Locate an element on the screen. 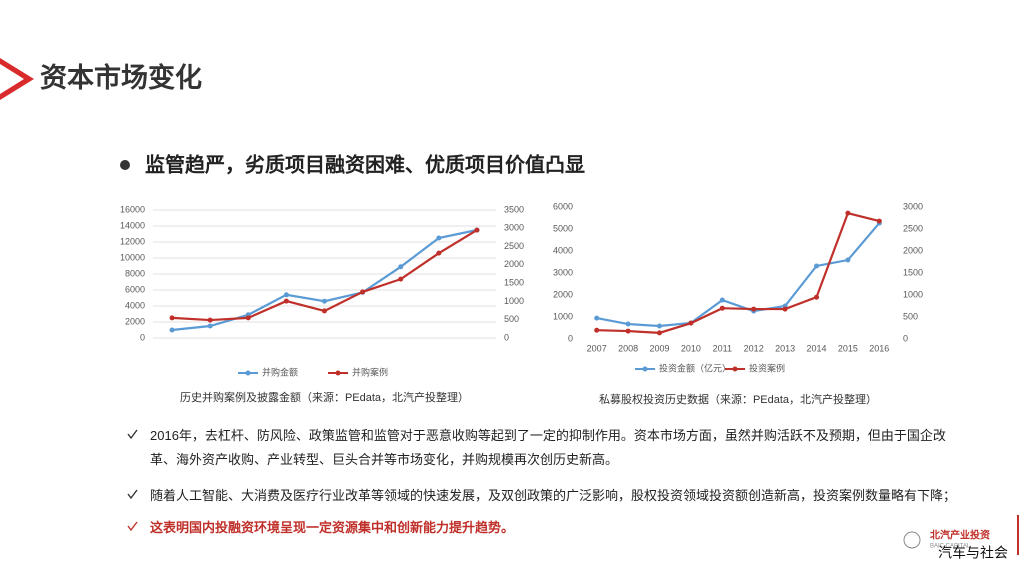 This screenshot has height=570, width=1021. slide-title: 资本市场变化 is located at coordinates (121, 77).